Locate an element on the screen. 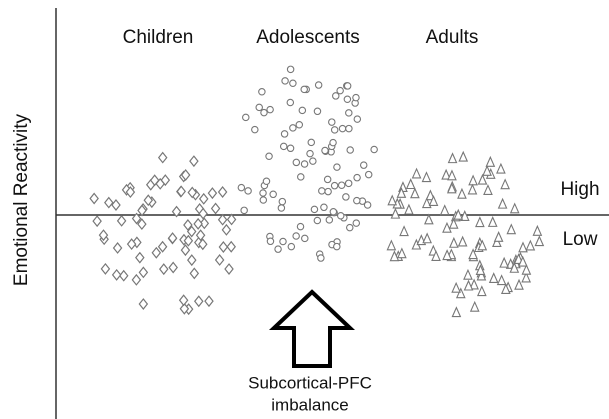  arrow-label: imbalance is located at coordinates (310, 404).